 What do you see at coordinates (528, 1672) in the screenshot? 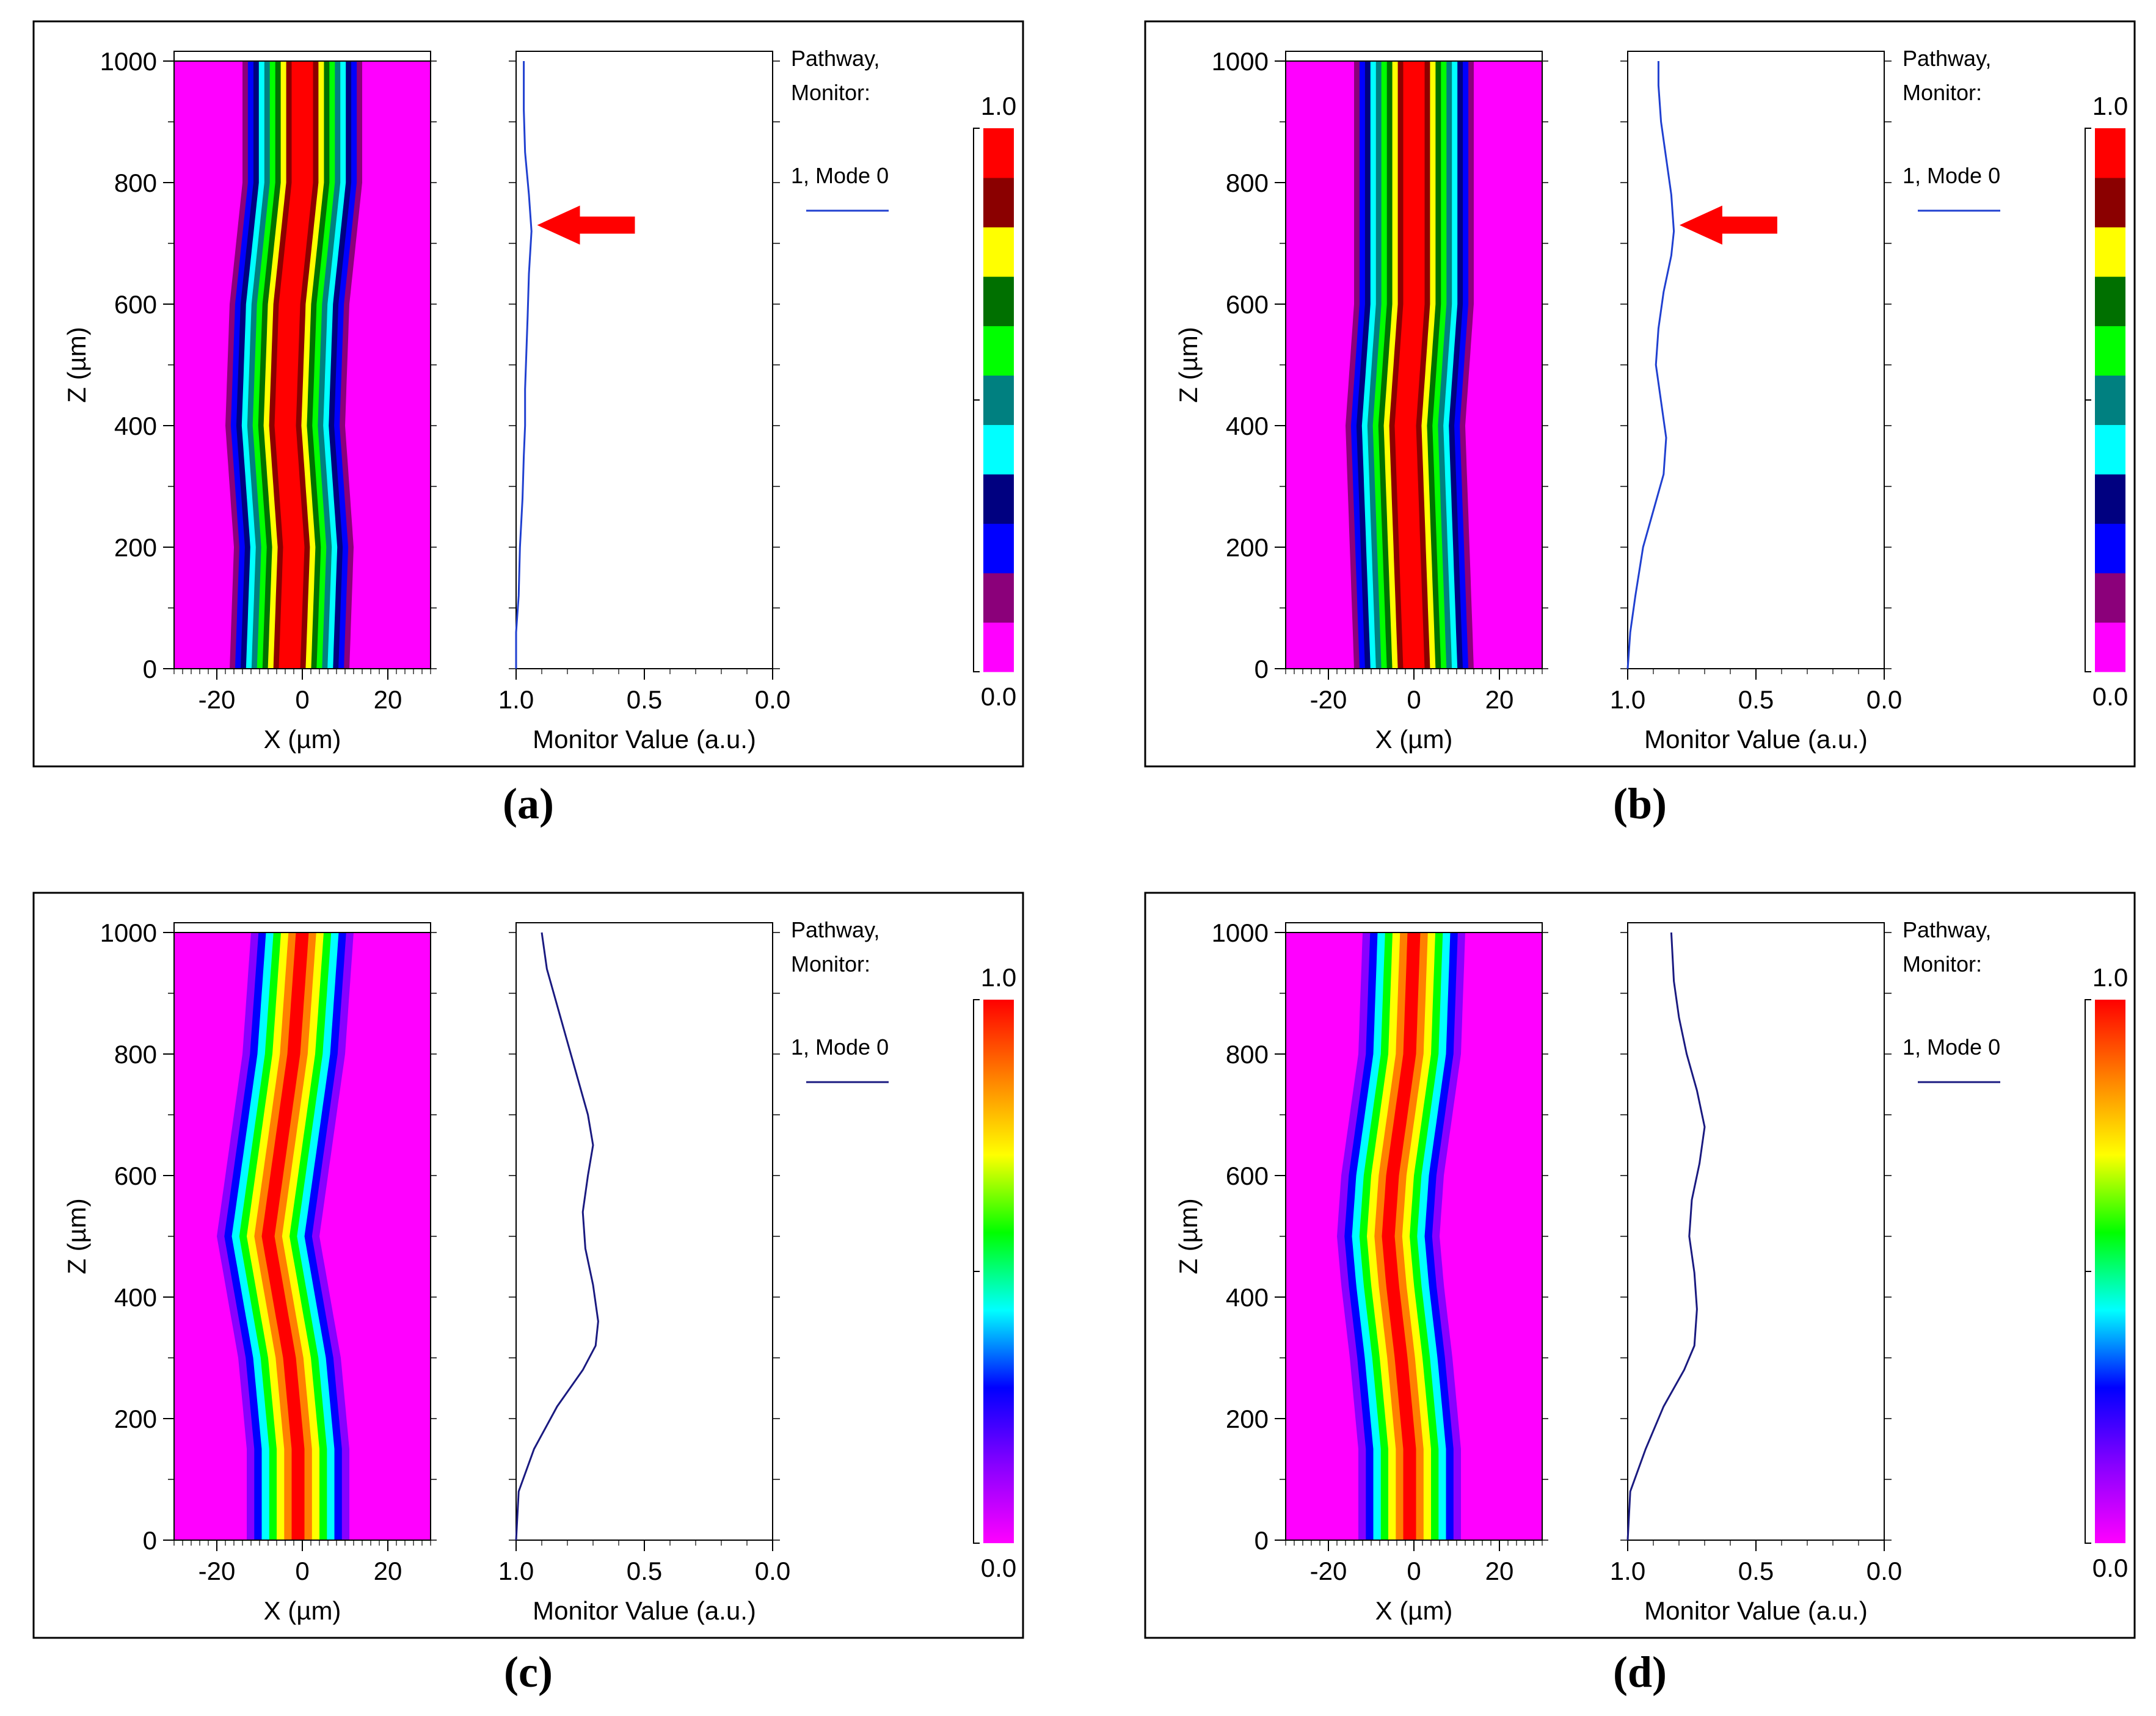
I see `panel-caption: (c)` at bounding box center [528, 1672].